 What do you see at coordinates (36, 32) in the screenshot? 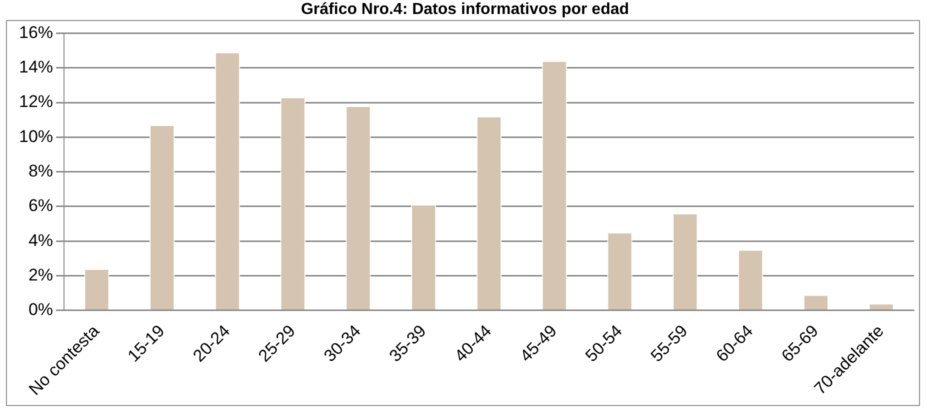
I see `y-tick-label: 16%` at bounding box center [36, 32].